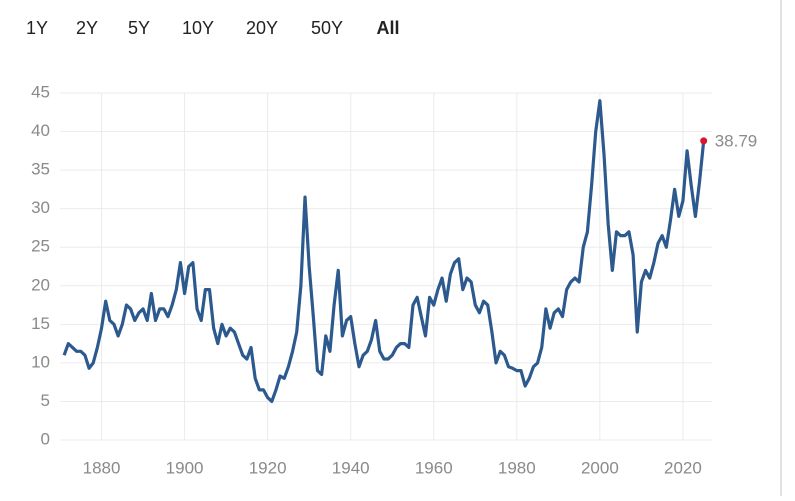 The image size is (795, 501). Describe the element at coordinates (40, 169) in the screenshot. I see `y-tick-label: 35` at that location.